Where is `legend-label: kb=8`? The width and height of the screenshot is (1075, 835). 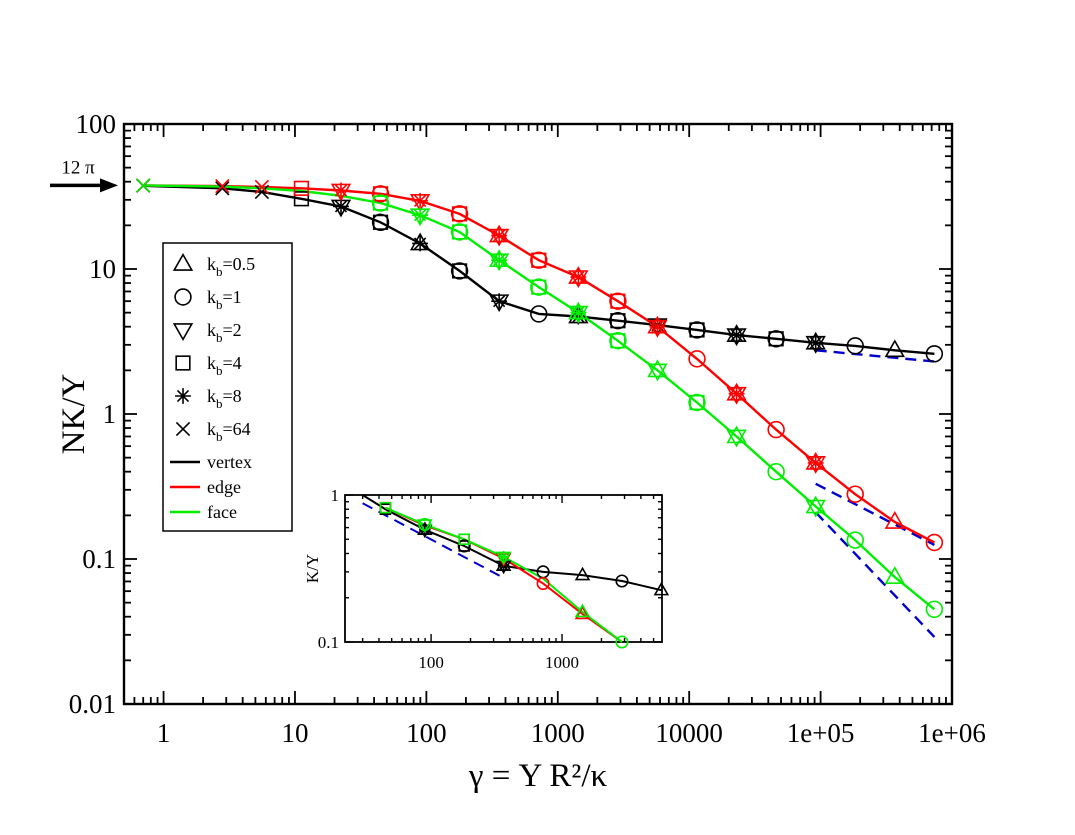
legend-label: kb=8 is located at coordinates (224, 398).